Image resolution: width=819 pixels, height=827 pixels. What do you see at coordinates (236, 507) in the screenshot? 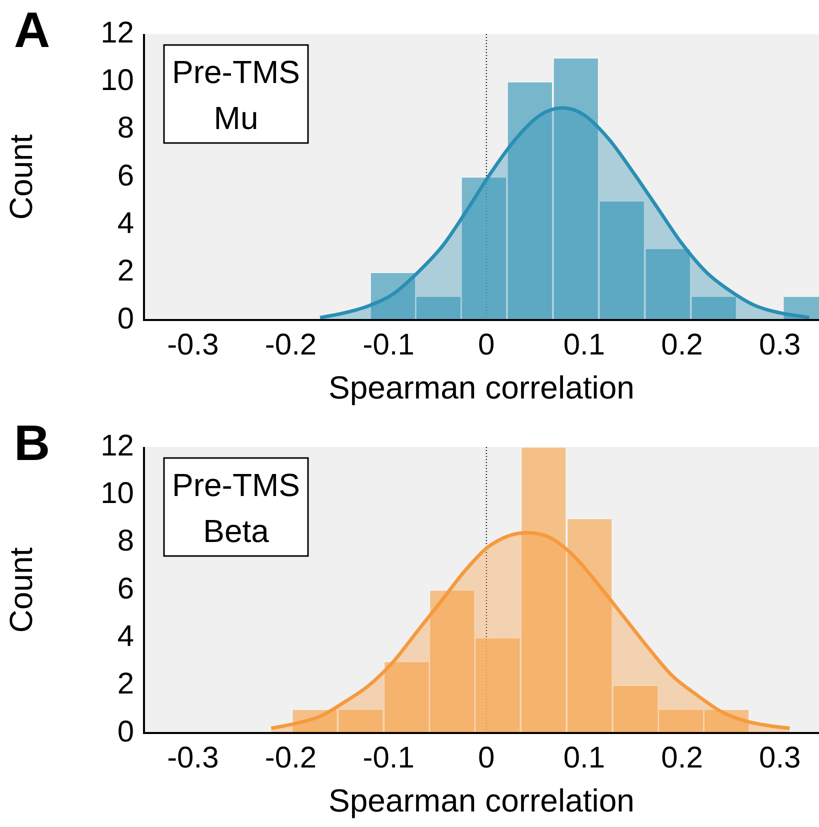
I see `annotation: Pre-TMS Beta` at bounding box center [236, 507].